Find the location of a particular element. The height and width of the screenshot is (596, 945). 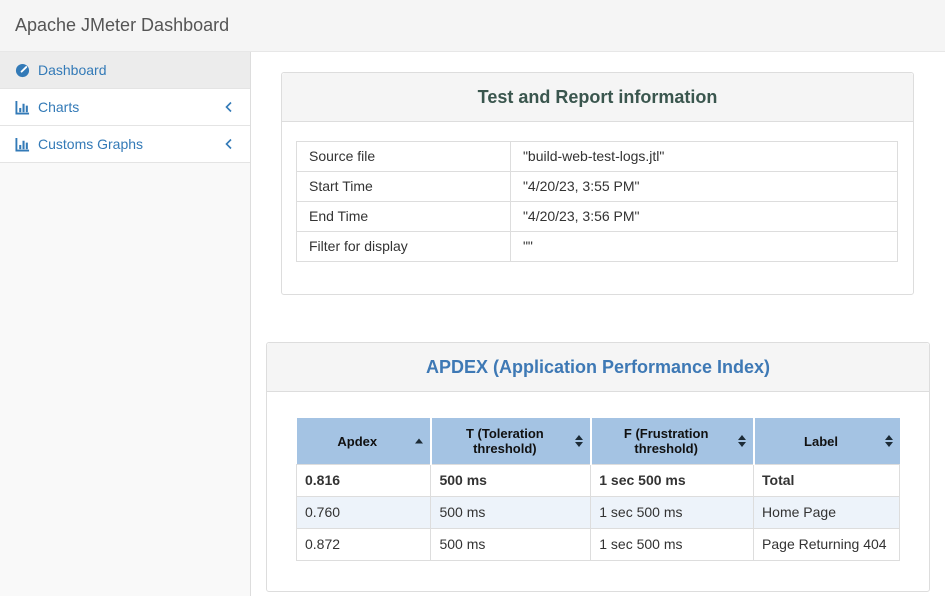

column-header-label-col: Label is located at coordinates (826, 441).